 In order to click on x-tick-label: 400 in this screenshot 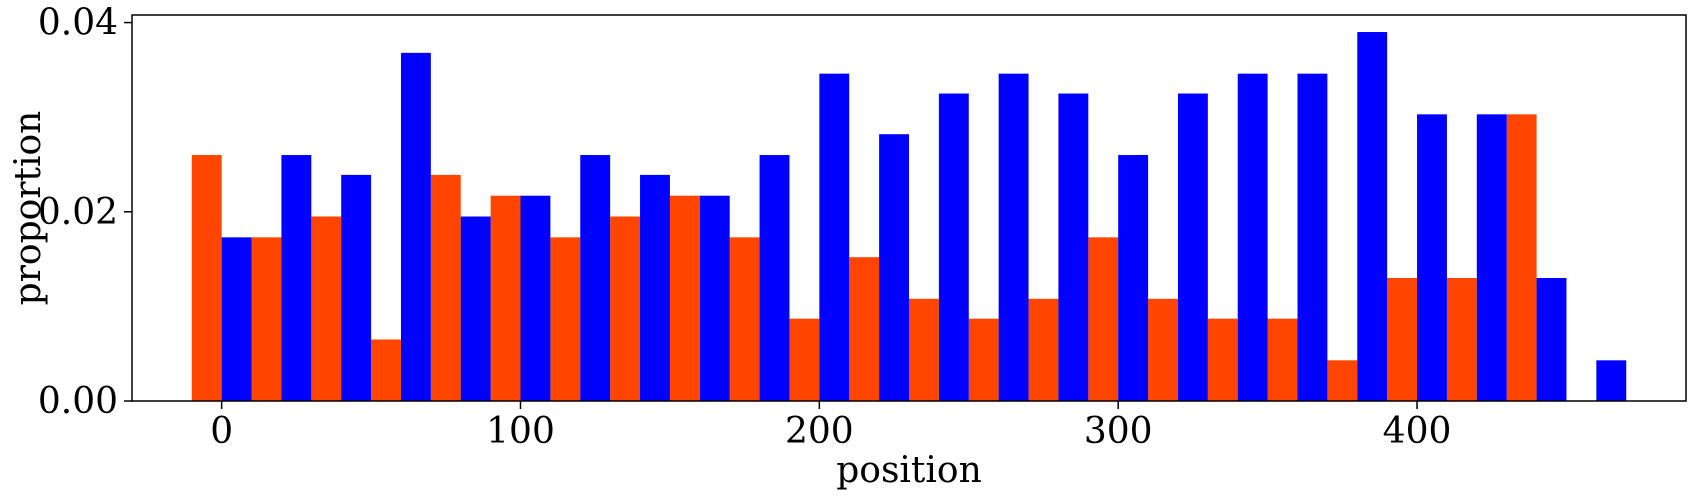, I will do `click(1417, 431)`.